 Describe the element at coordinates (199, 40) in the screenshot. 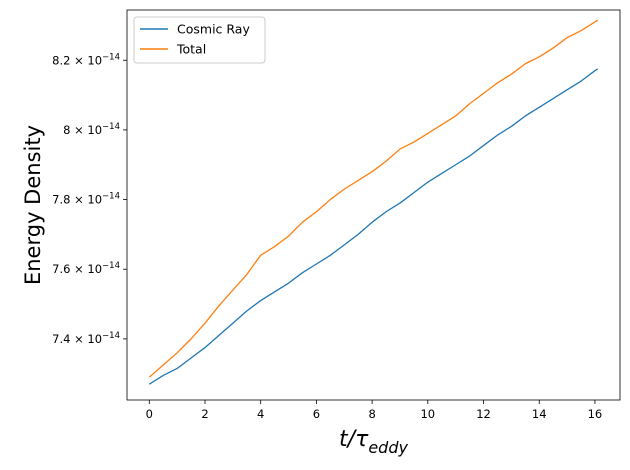

I see `legend: Cosmic Ray Total` at that location.